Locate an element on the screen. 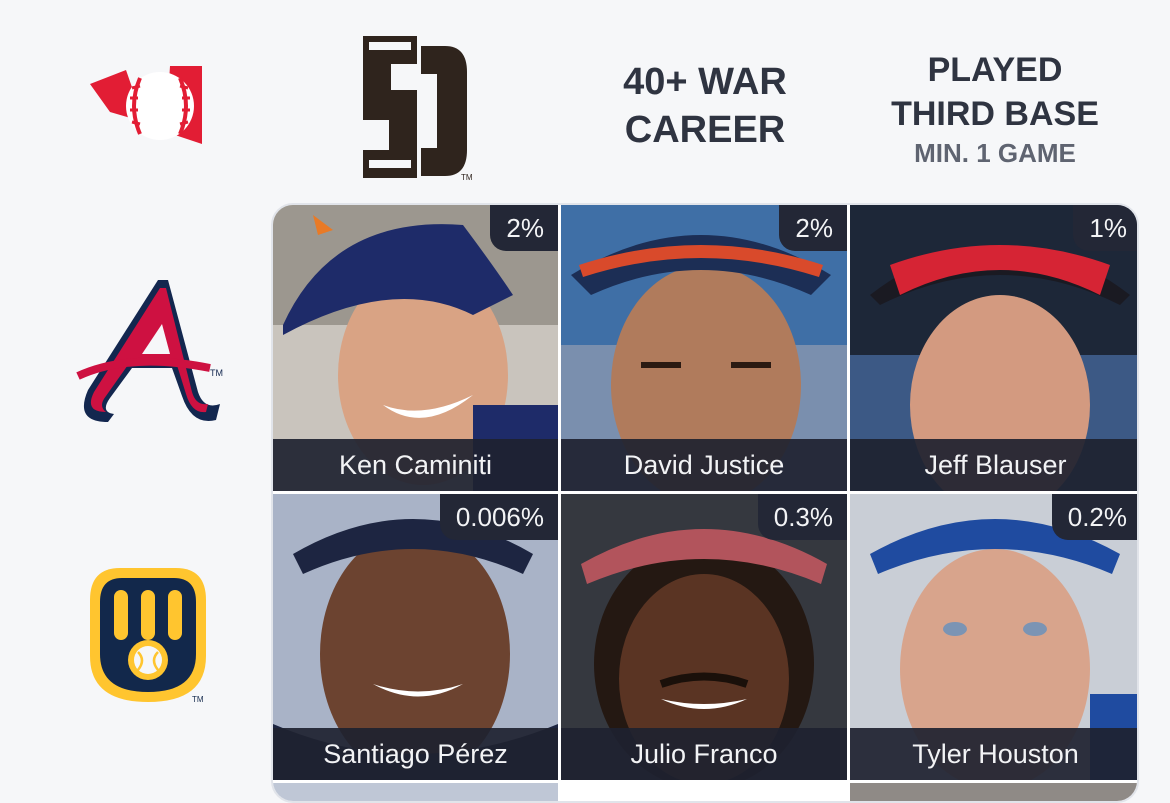 The height and width of the screenshot is (803, 1170). column-header-40-war: 40+ WAR CAREER is located at coordinates (705, 106).